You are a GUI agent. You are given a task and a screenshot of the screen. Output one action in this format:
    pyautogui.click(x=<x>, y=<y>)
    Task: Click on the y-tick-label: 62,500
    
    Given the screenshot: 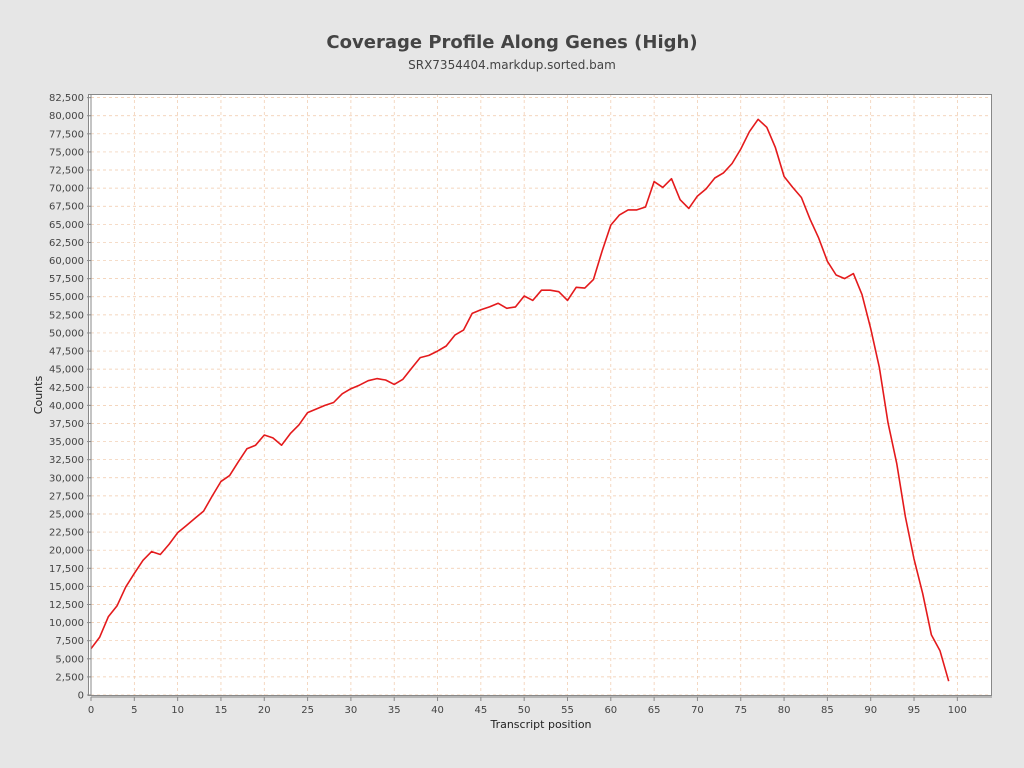 What is the action you would take?
    pyautogui.click(x=66, y=243)
    